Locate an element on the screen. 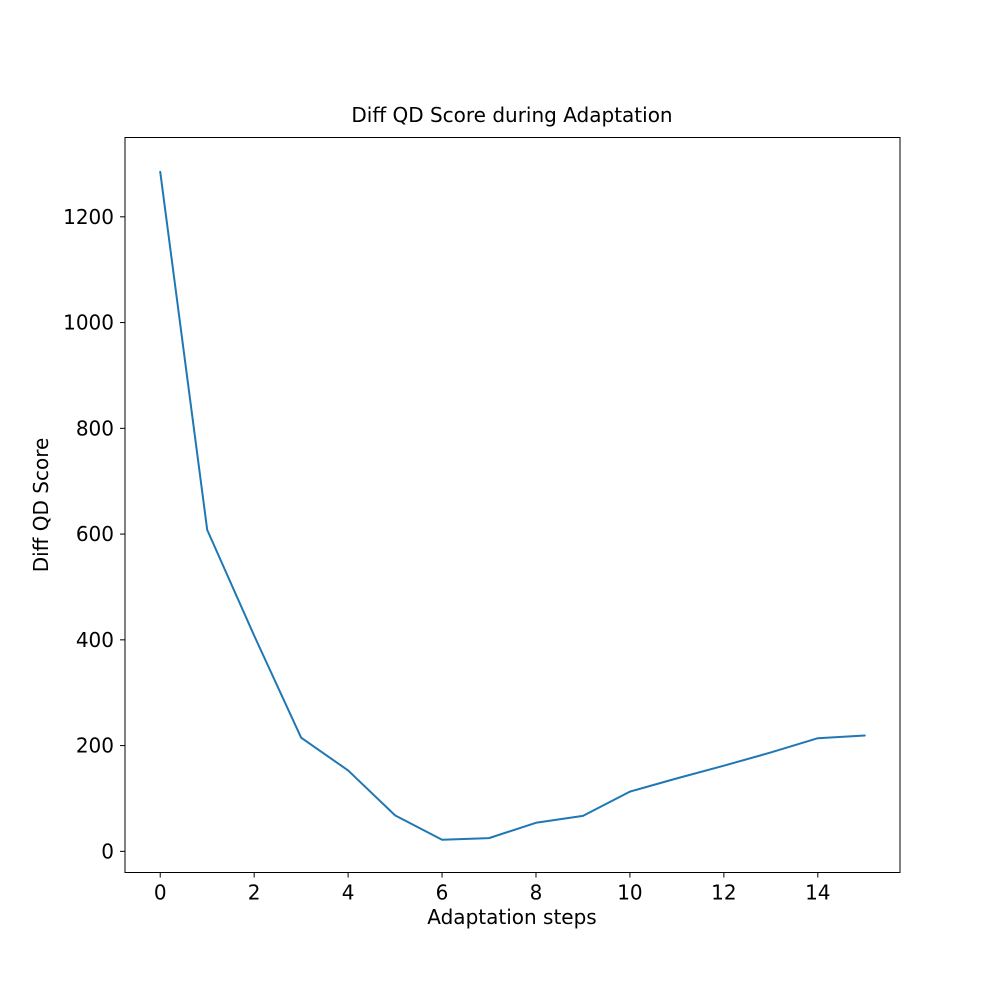 The image size is (1000, 1000). y-tick-label: 1200 is located at coordinates (88, 217).